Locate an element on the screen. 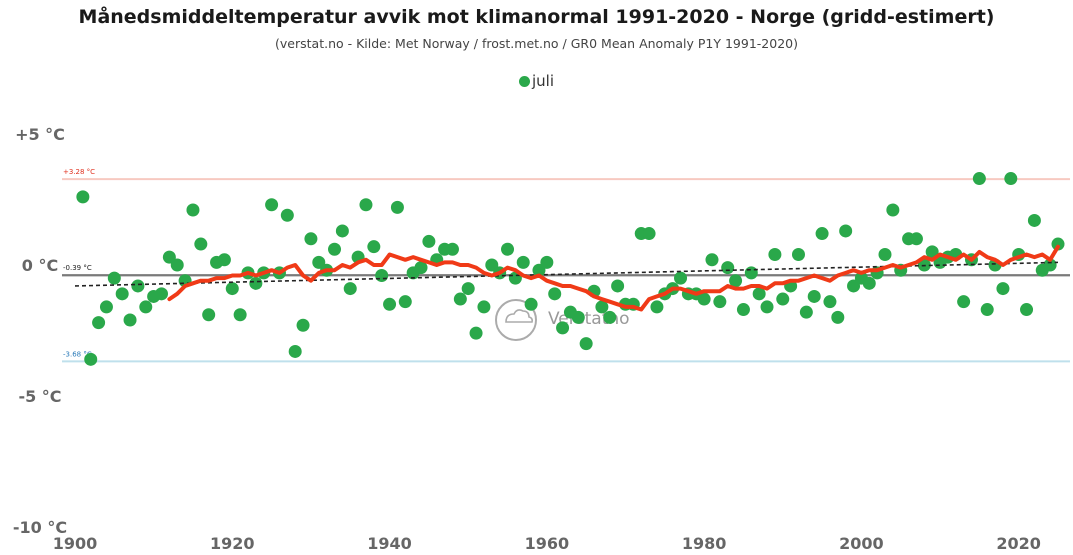 This screenshot has height=555, width=1073. x-tick-label: 2020 is located at coordinates (1018, 543).